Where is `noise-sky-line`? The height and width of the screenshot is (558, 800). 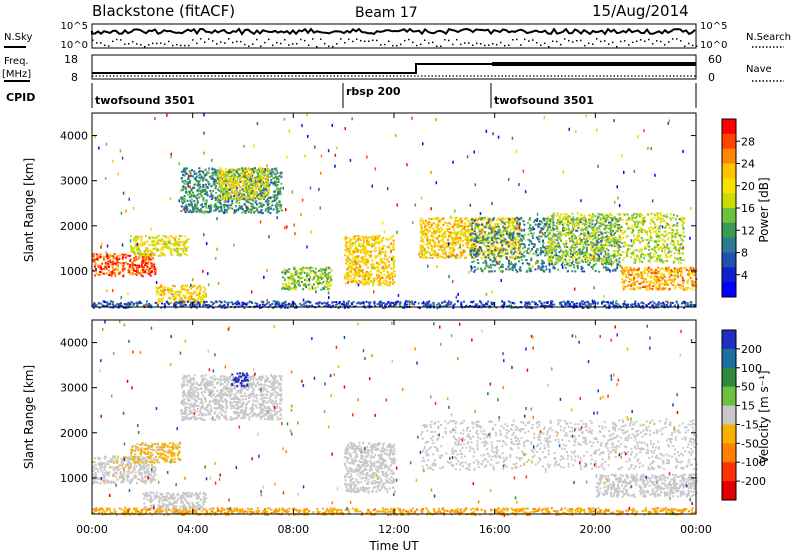
noise-sky-line is located at coordinates (393, 31).